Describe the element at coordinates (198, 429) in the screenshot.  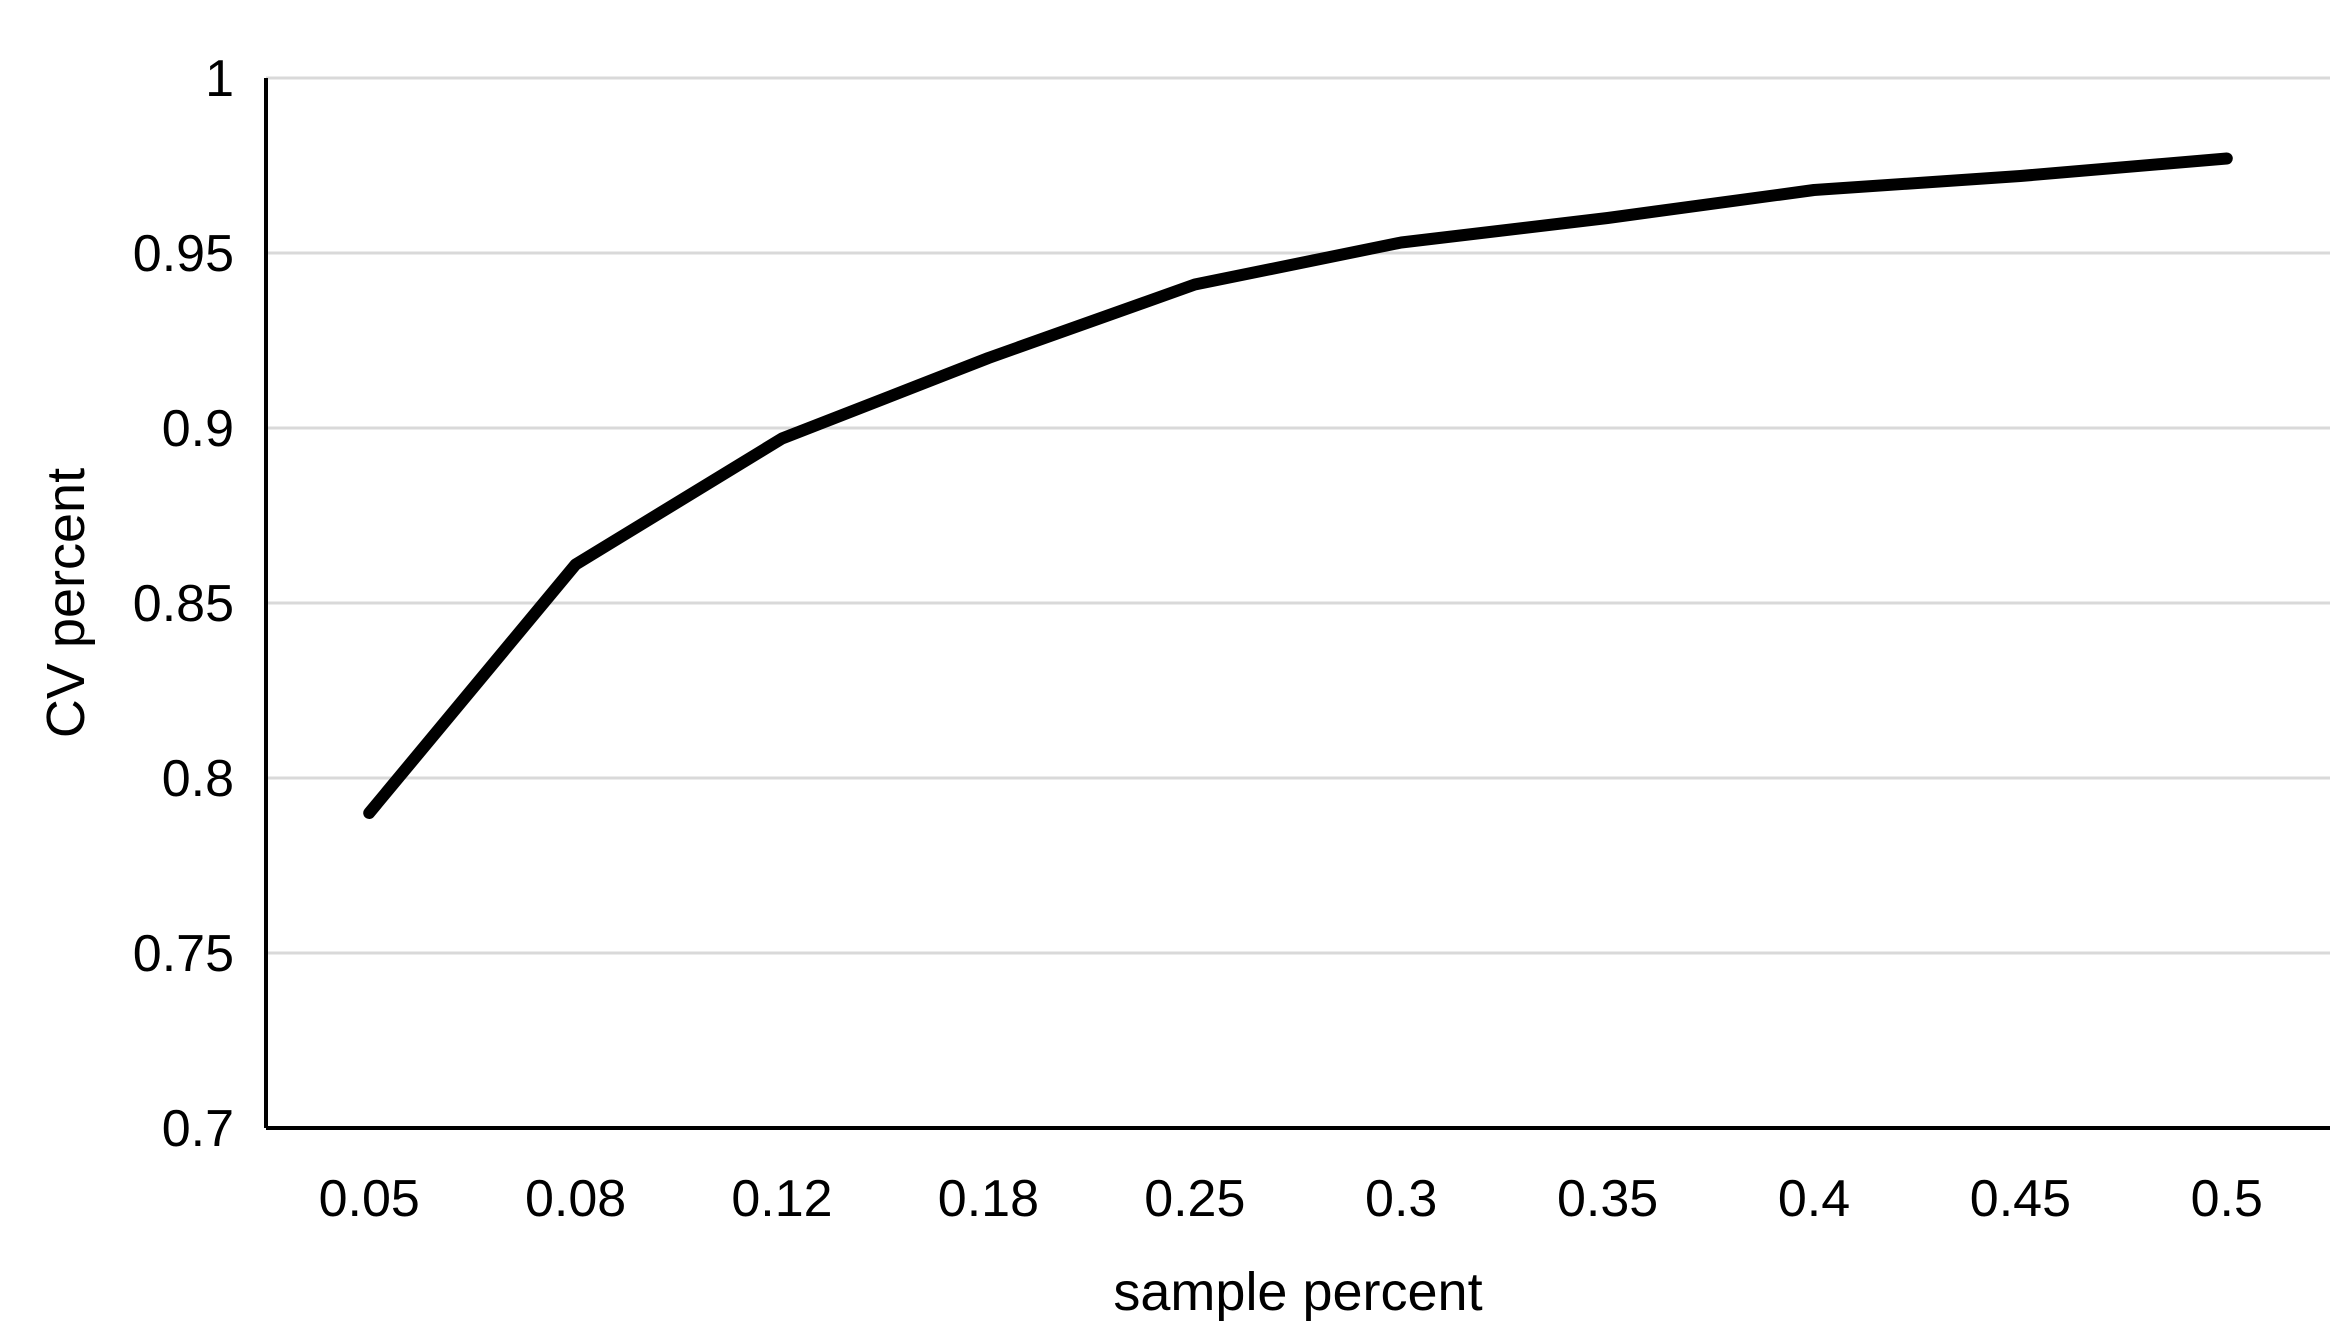
I see `y-tick-label: 0.9` at that location.